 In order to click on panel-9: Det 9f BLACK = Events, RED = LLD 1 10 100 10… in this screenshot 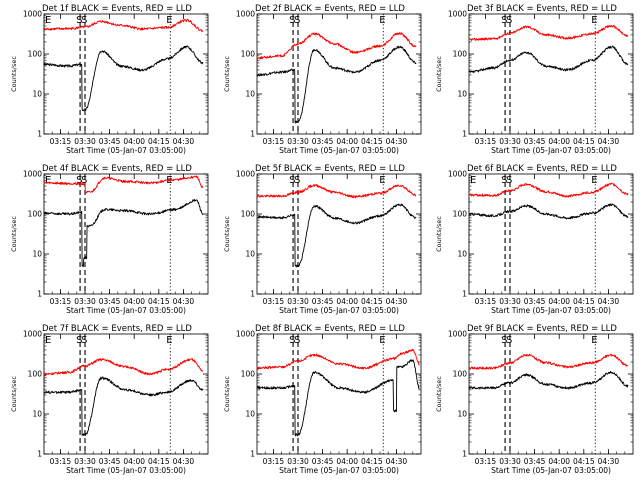, I will do `click(534, 399)`.